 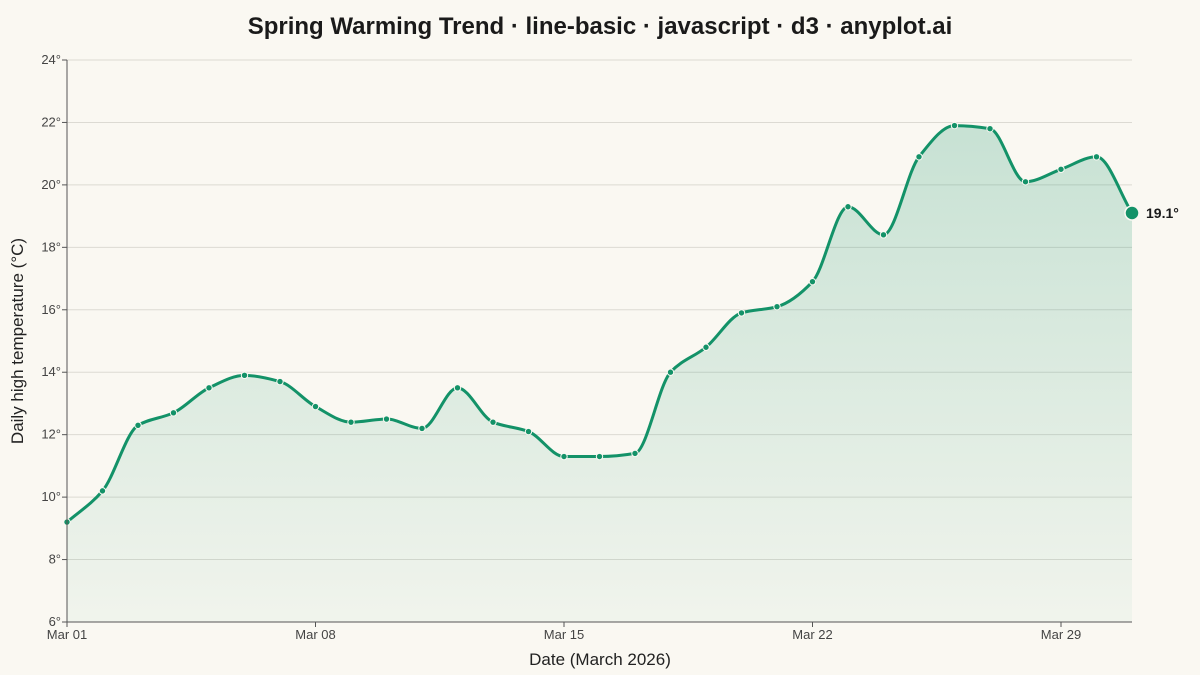 What do you see at coordinates (1132, 213) in the screenshot?
I see `last-data-point` at bounding box center [1132, 213].